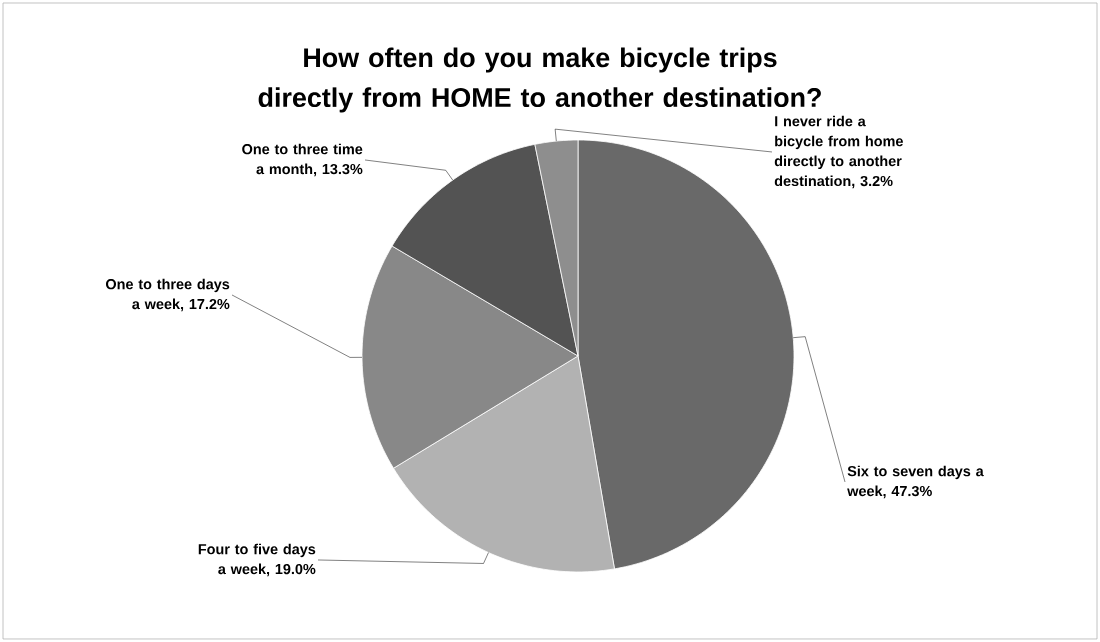  I want to click on slice-label: Six to seven days a week, 47.3%, so click(915, 482).